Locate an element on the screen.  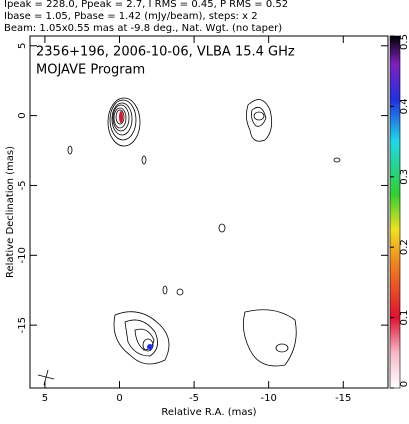
colorbar-tick-label: 0 is located at coordinates (404, 384).